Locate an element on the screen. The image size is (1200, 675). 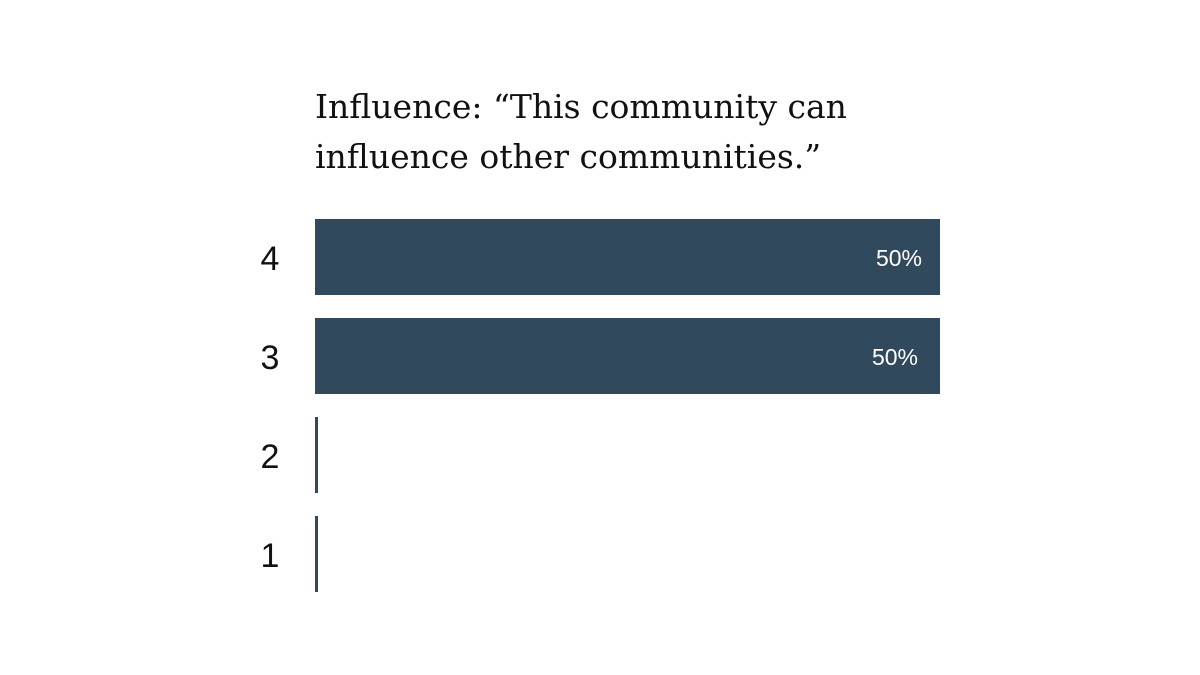
bar-row-4: 4 50% is located at coordinates (600, 257).